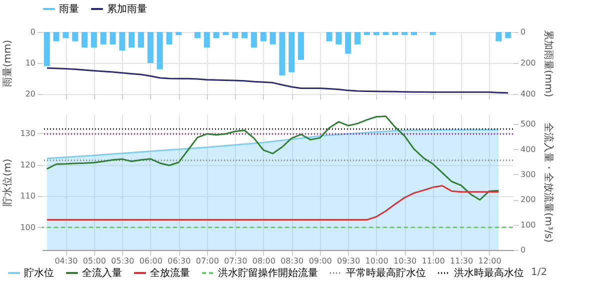 This screenshot has width=600, height=294. What do you see at coordinates (102, 273) in the screenshot?
I see `legend-label: 全流入量` at bounding box center [102, 273].